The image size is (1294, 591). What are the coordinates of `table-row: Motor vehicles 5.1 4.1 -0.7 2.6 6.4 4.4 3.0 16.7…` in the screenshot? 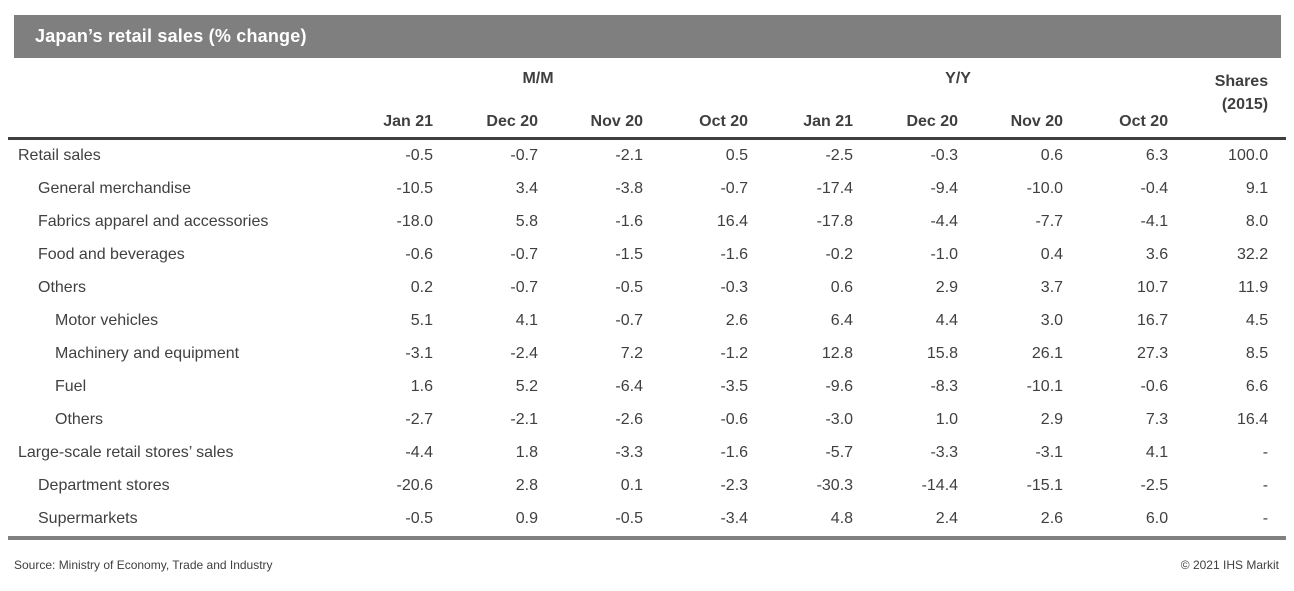 It's located at (647, 321).